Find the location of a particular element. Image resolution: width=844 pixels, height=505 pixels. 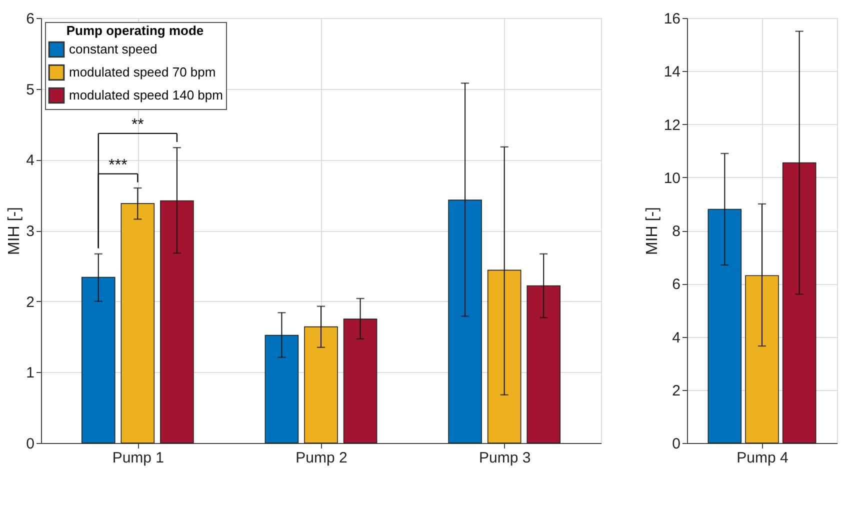

annotation: ** is located at coordinates (137, 125).